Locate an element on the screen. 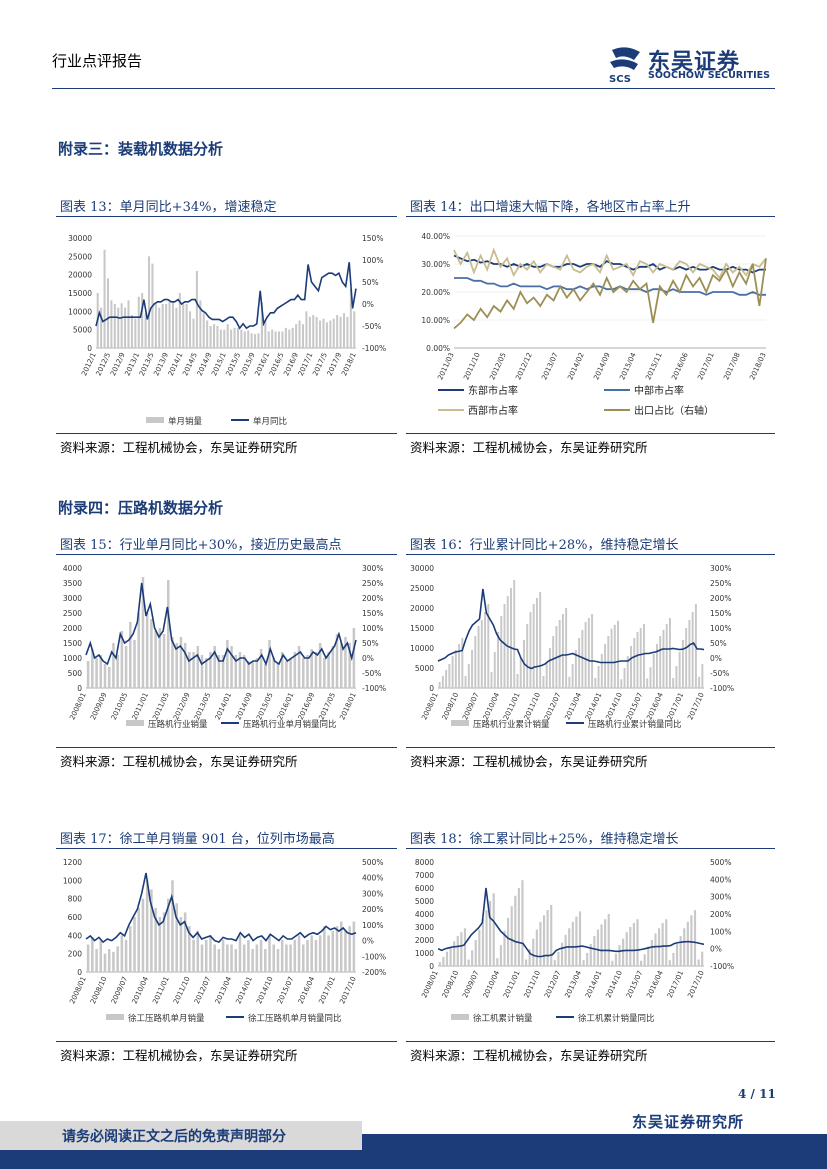  legend-label: 出口占比（右轴） is located at coordinates (674, 410).